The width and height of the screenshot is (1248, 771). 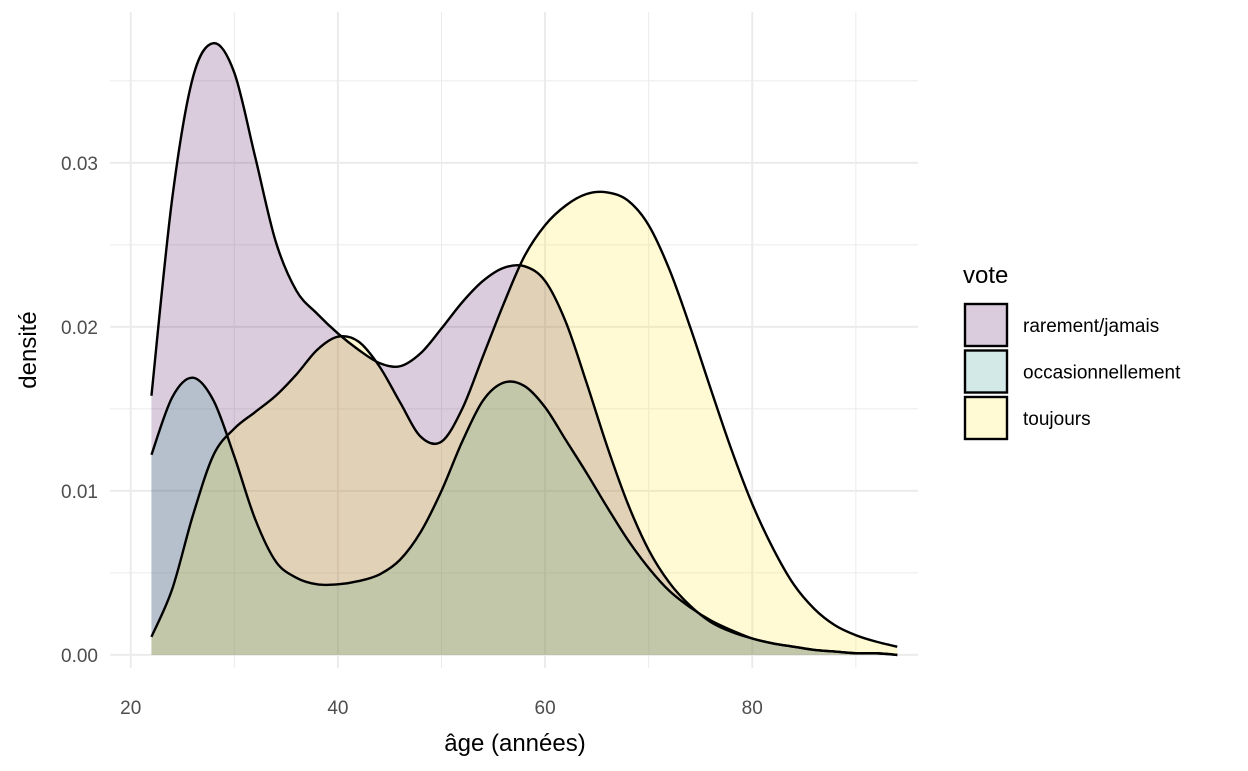 What do you see at coordinates (130, 708) in the screenshot?
I see `x-tick-label: 20` at bounding box center [130, 708].